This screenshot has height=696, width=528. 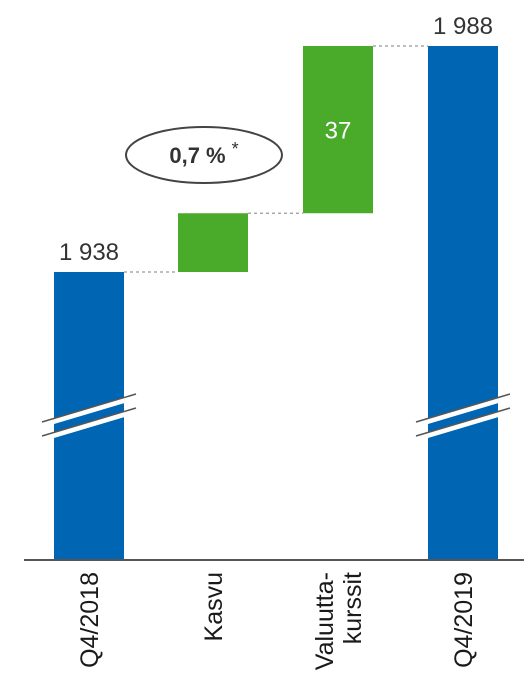 What do you see at coordinates (89, 252) in the screenshot?
I see `value-label: 1 938` at bounding box center [89, 252].